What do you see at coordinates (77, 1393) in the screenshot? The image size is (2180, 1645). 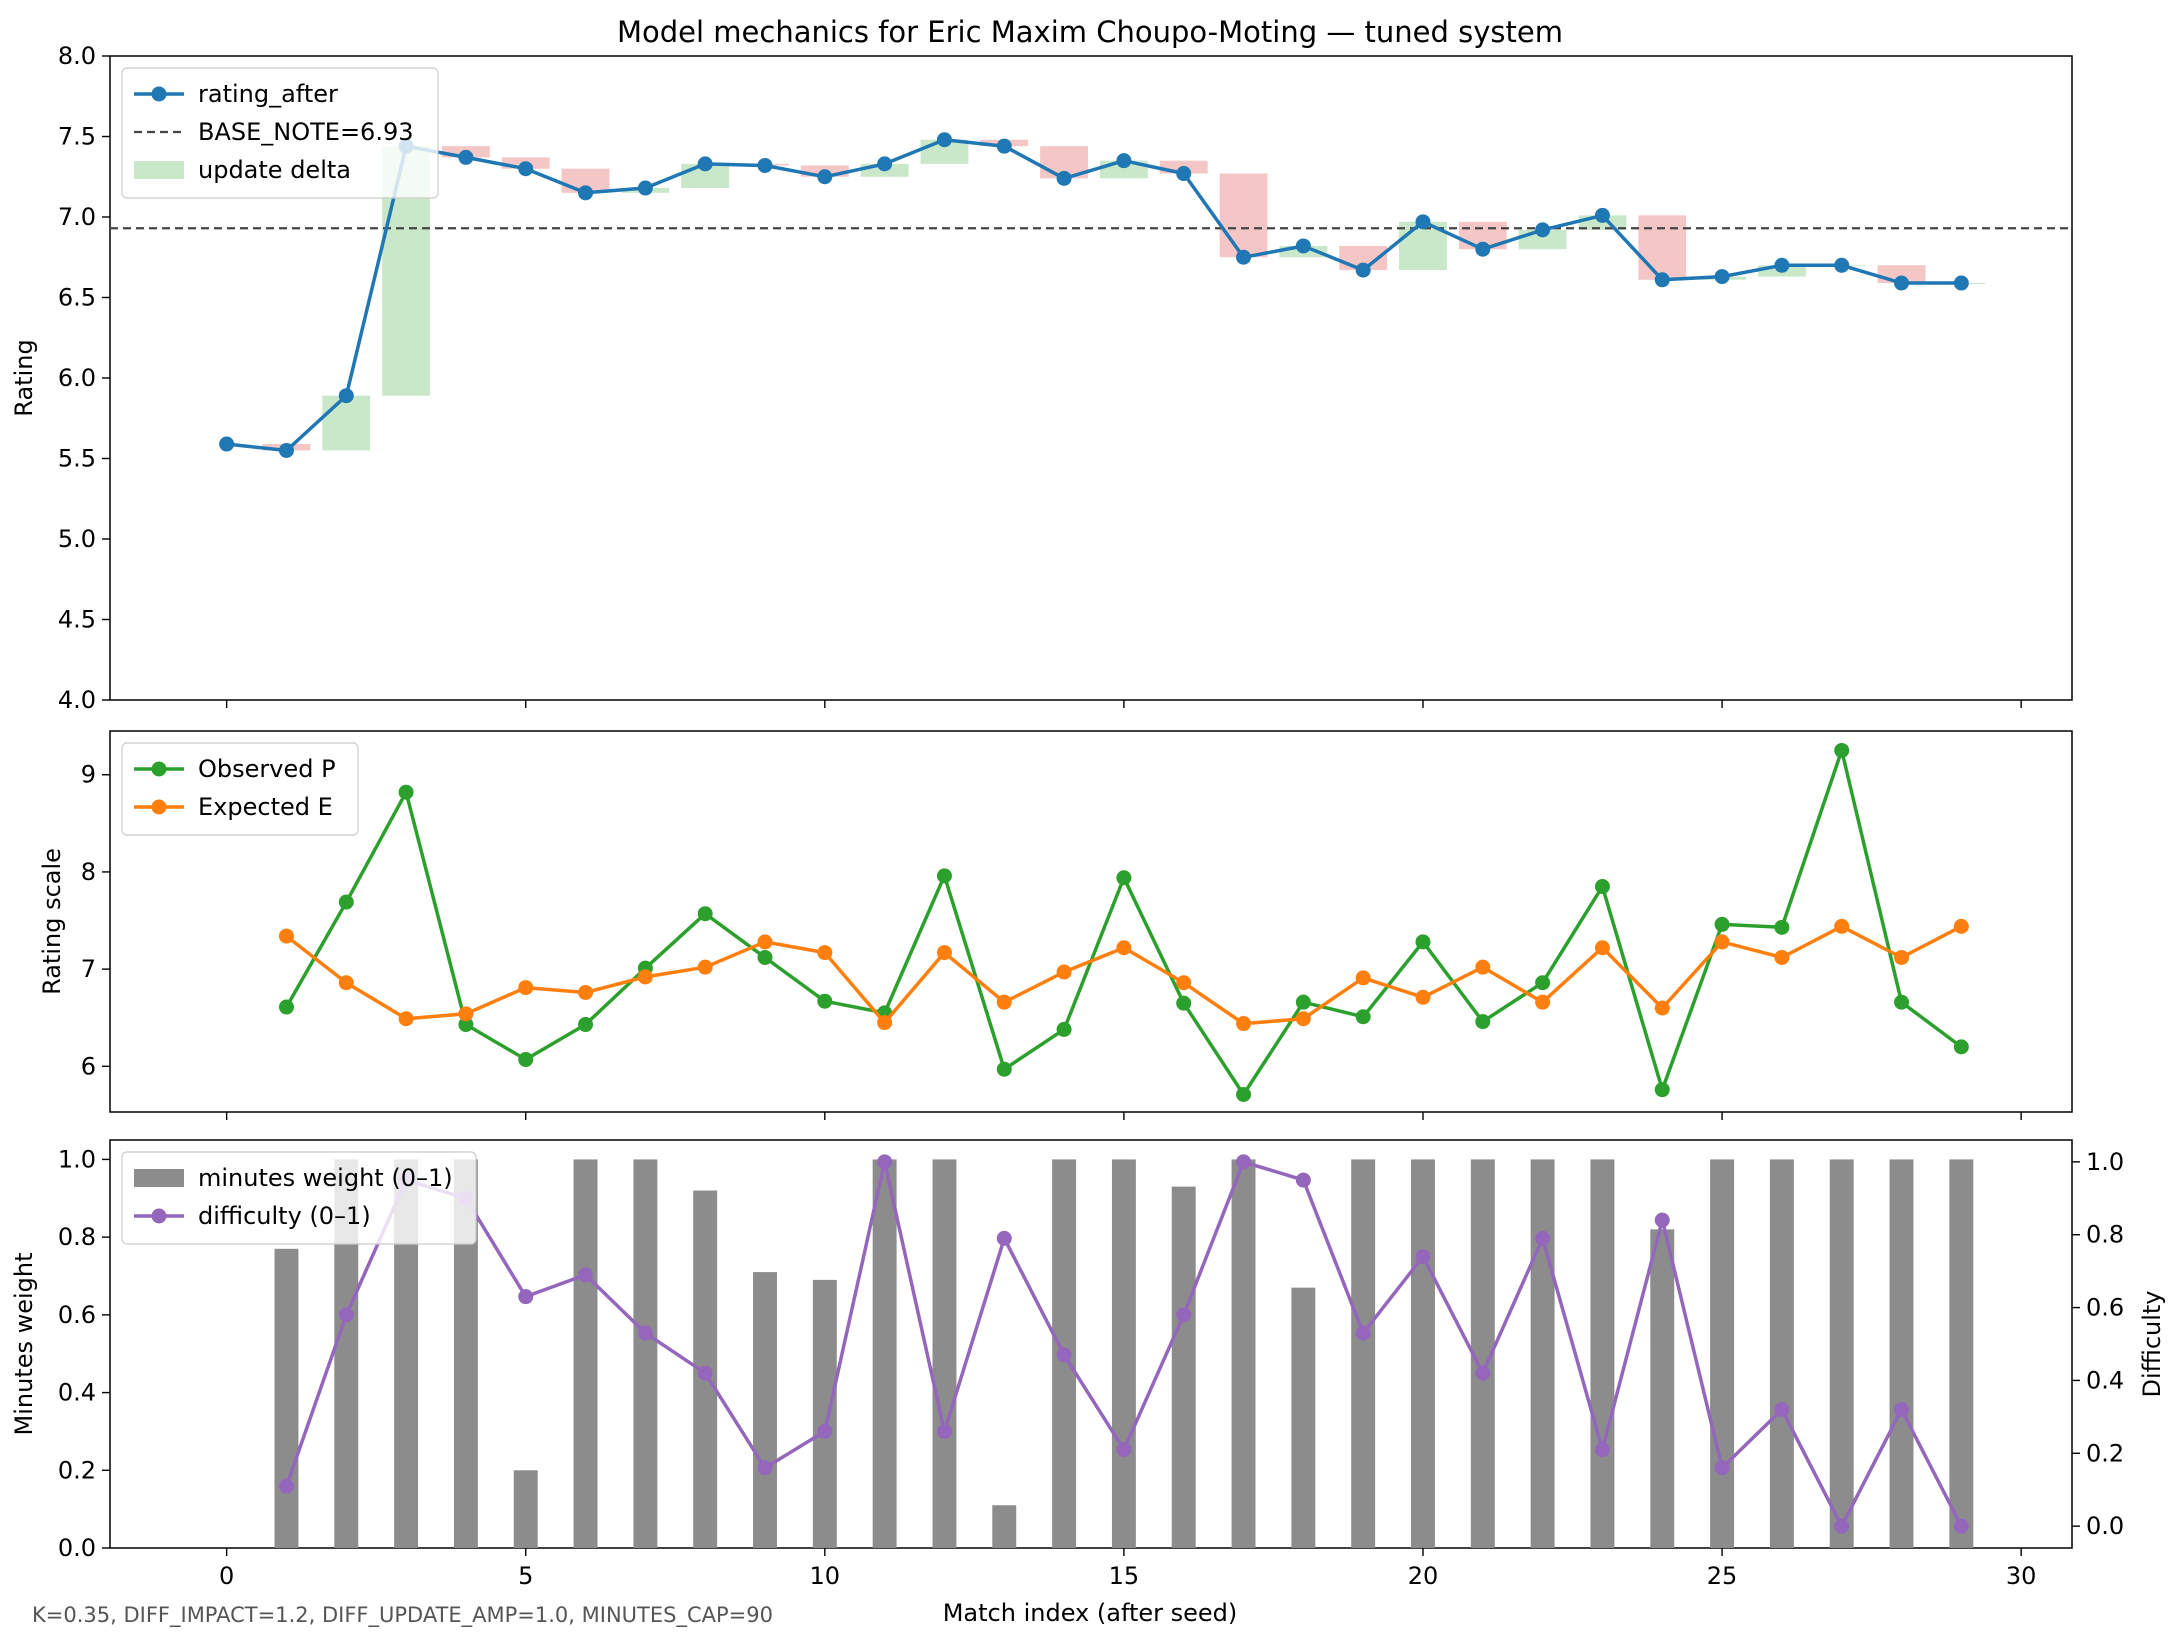 I see `y-tick-label: 0.4` at bounding box center [77, 1393].